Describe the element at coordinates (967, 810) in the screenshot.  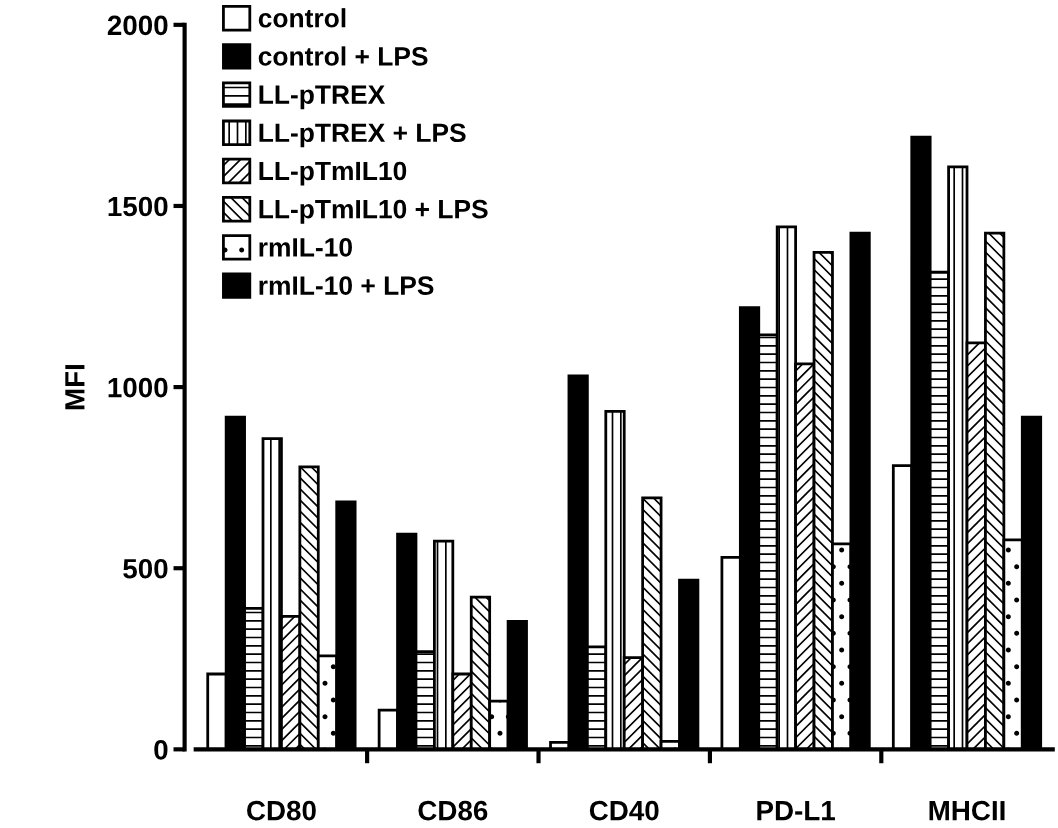
I see `x-tick-label: MHCII` at that location.